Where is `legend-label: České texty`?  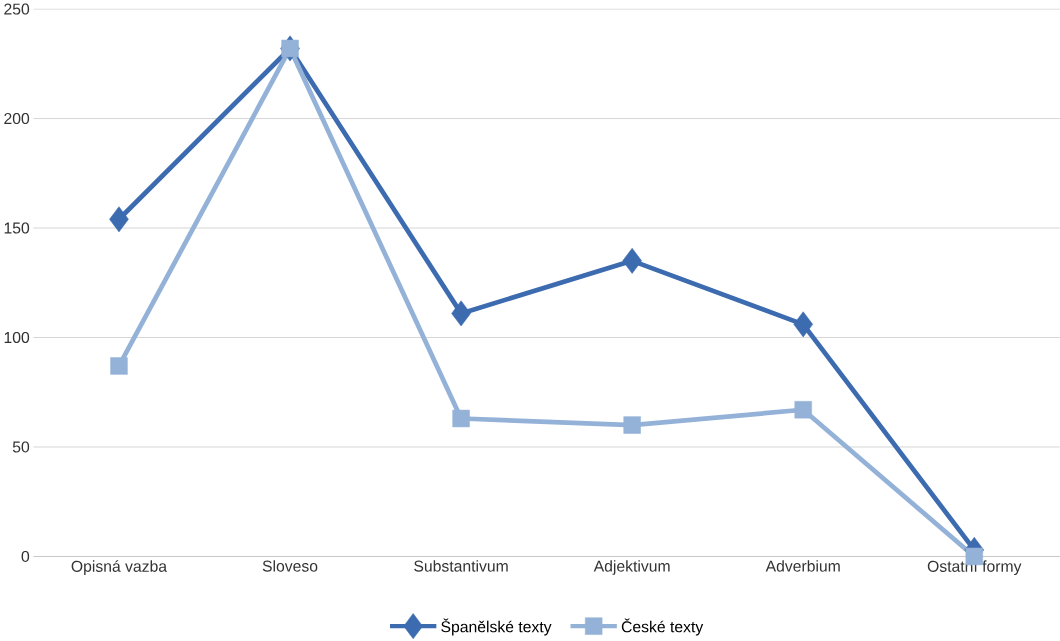 legend-label: České texty is located at coordinates (662, 627).